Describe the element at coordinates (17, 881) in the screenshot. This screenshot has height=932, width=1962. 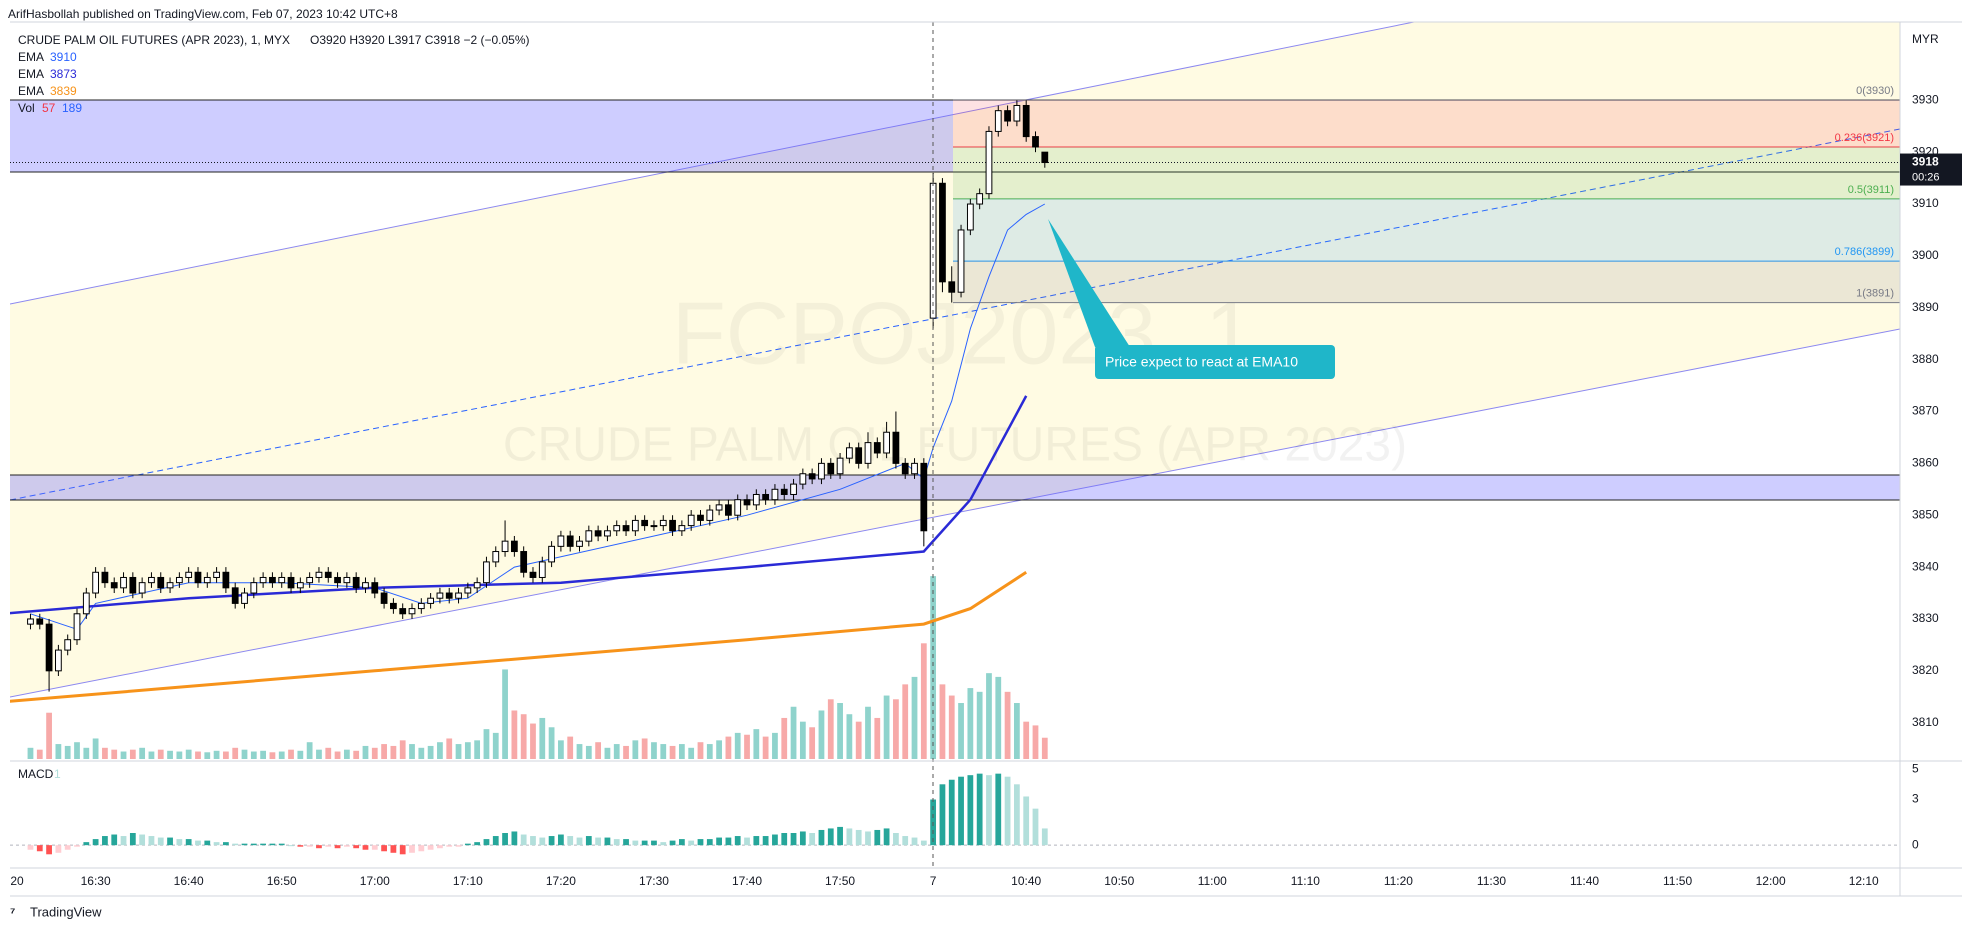
I see `x-tick-label: 20` at that location.